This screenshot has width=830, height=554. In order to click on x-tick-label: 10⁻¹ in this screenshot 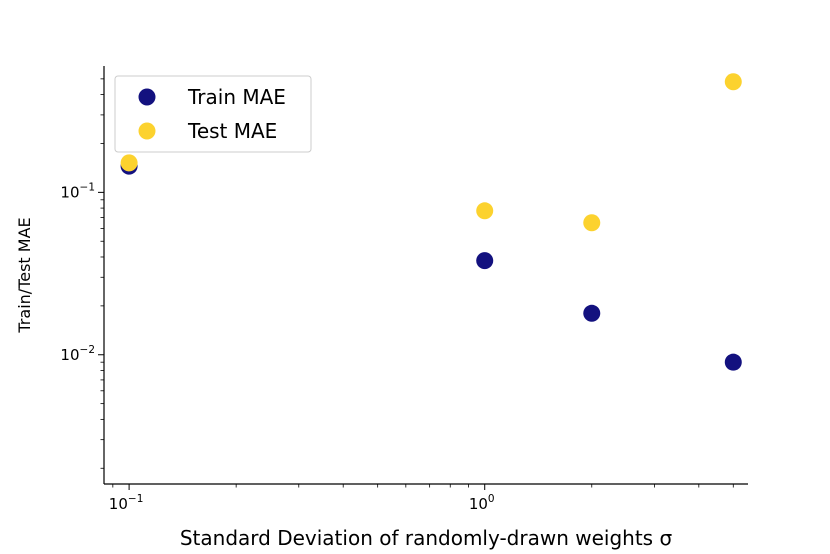, I will do `click(126, 503)`.